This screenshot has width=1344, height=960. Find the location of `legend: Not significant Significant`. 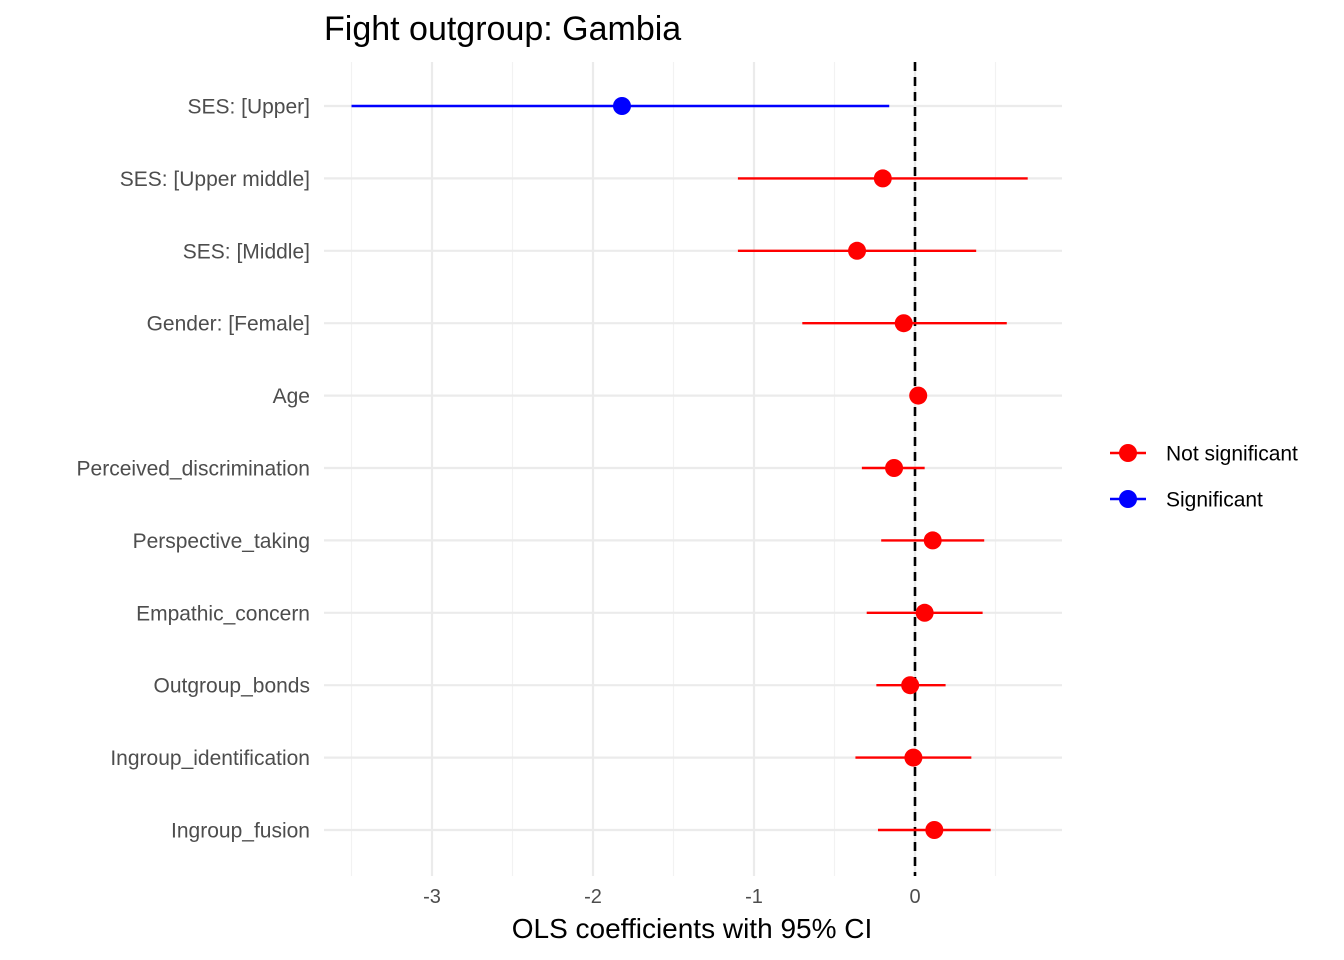

legend: Not significant Significant is located at coordinates (1204, 477).